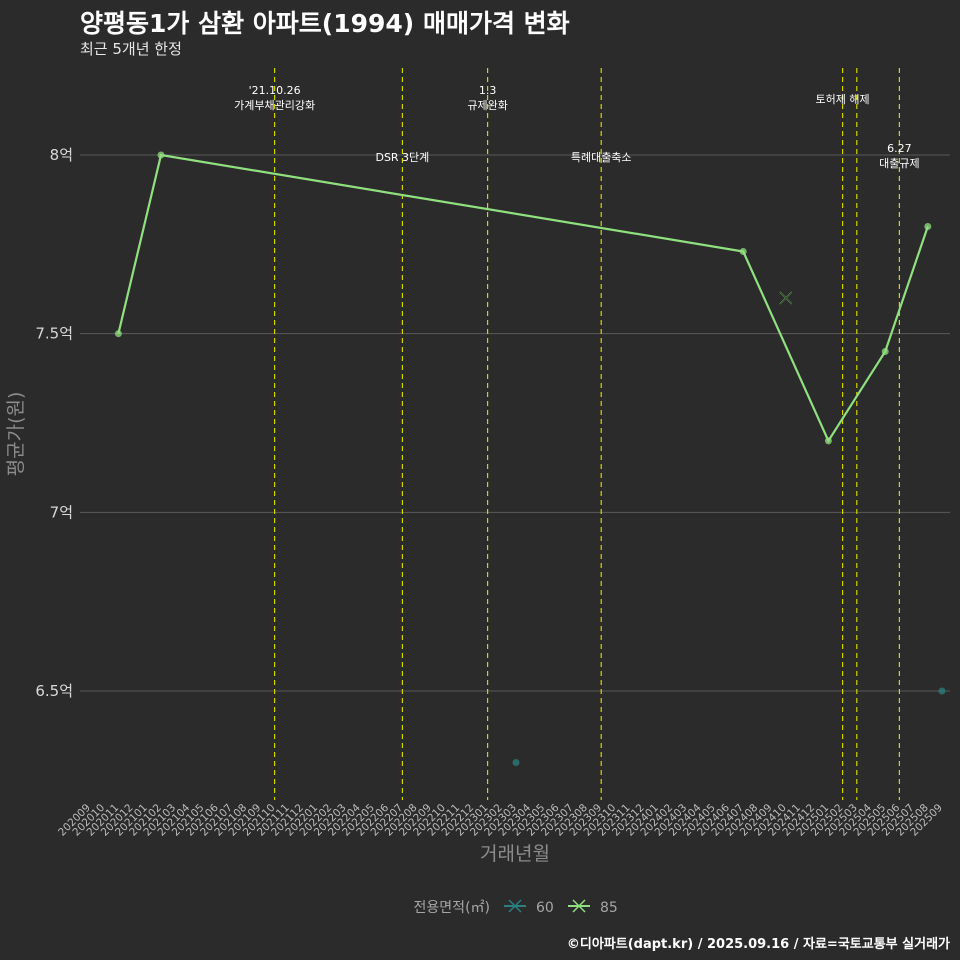 The height and width of the screenshot is (960, 960). What do you see at coordinates (325, 23) in the screenshot?
I see `chart-title: 양평동1가 삼환 아파트(1994) 매매가격 변화` at bounding box center [325, 23].